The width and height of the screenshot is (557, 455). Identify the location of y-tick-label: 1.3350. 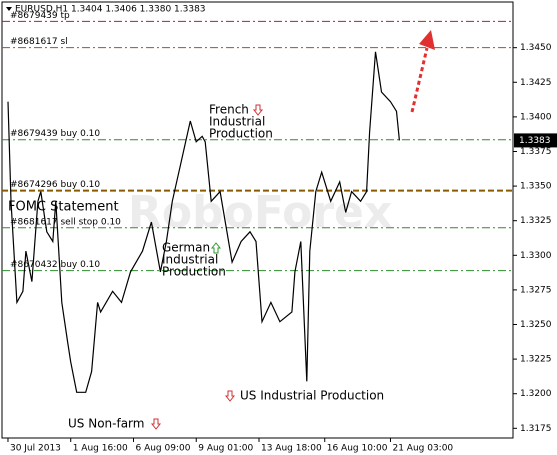
(536, 187).